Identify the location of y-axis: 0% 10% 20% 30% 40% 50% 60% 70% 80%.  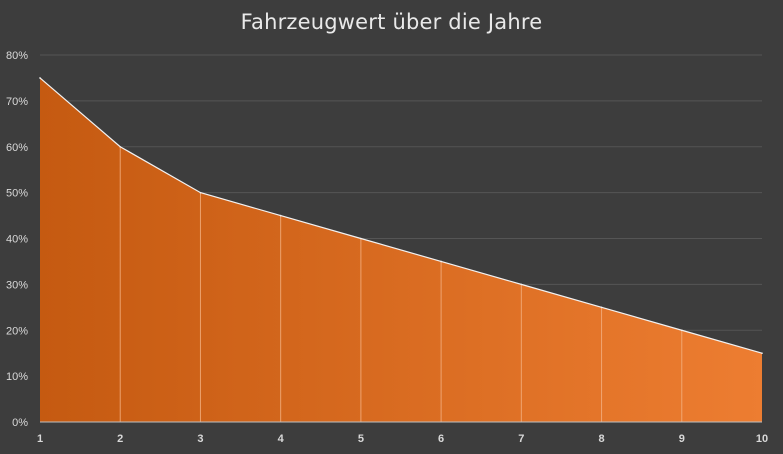
(17, 239).